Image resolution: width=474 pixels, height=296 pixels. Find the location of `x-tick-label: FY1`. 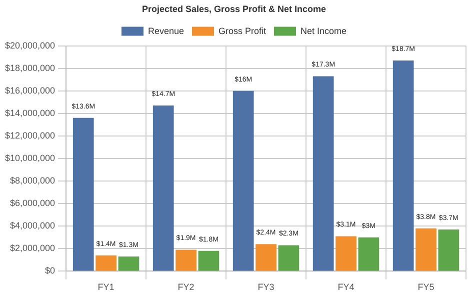

x-tick-label: FY1 is located at coordinates (106, 287).